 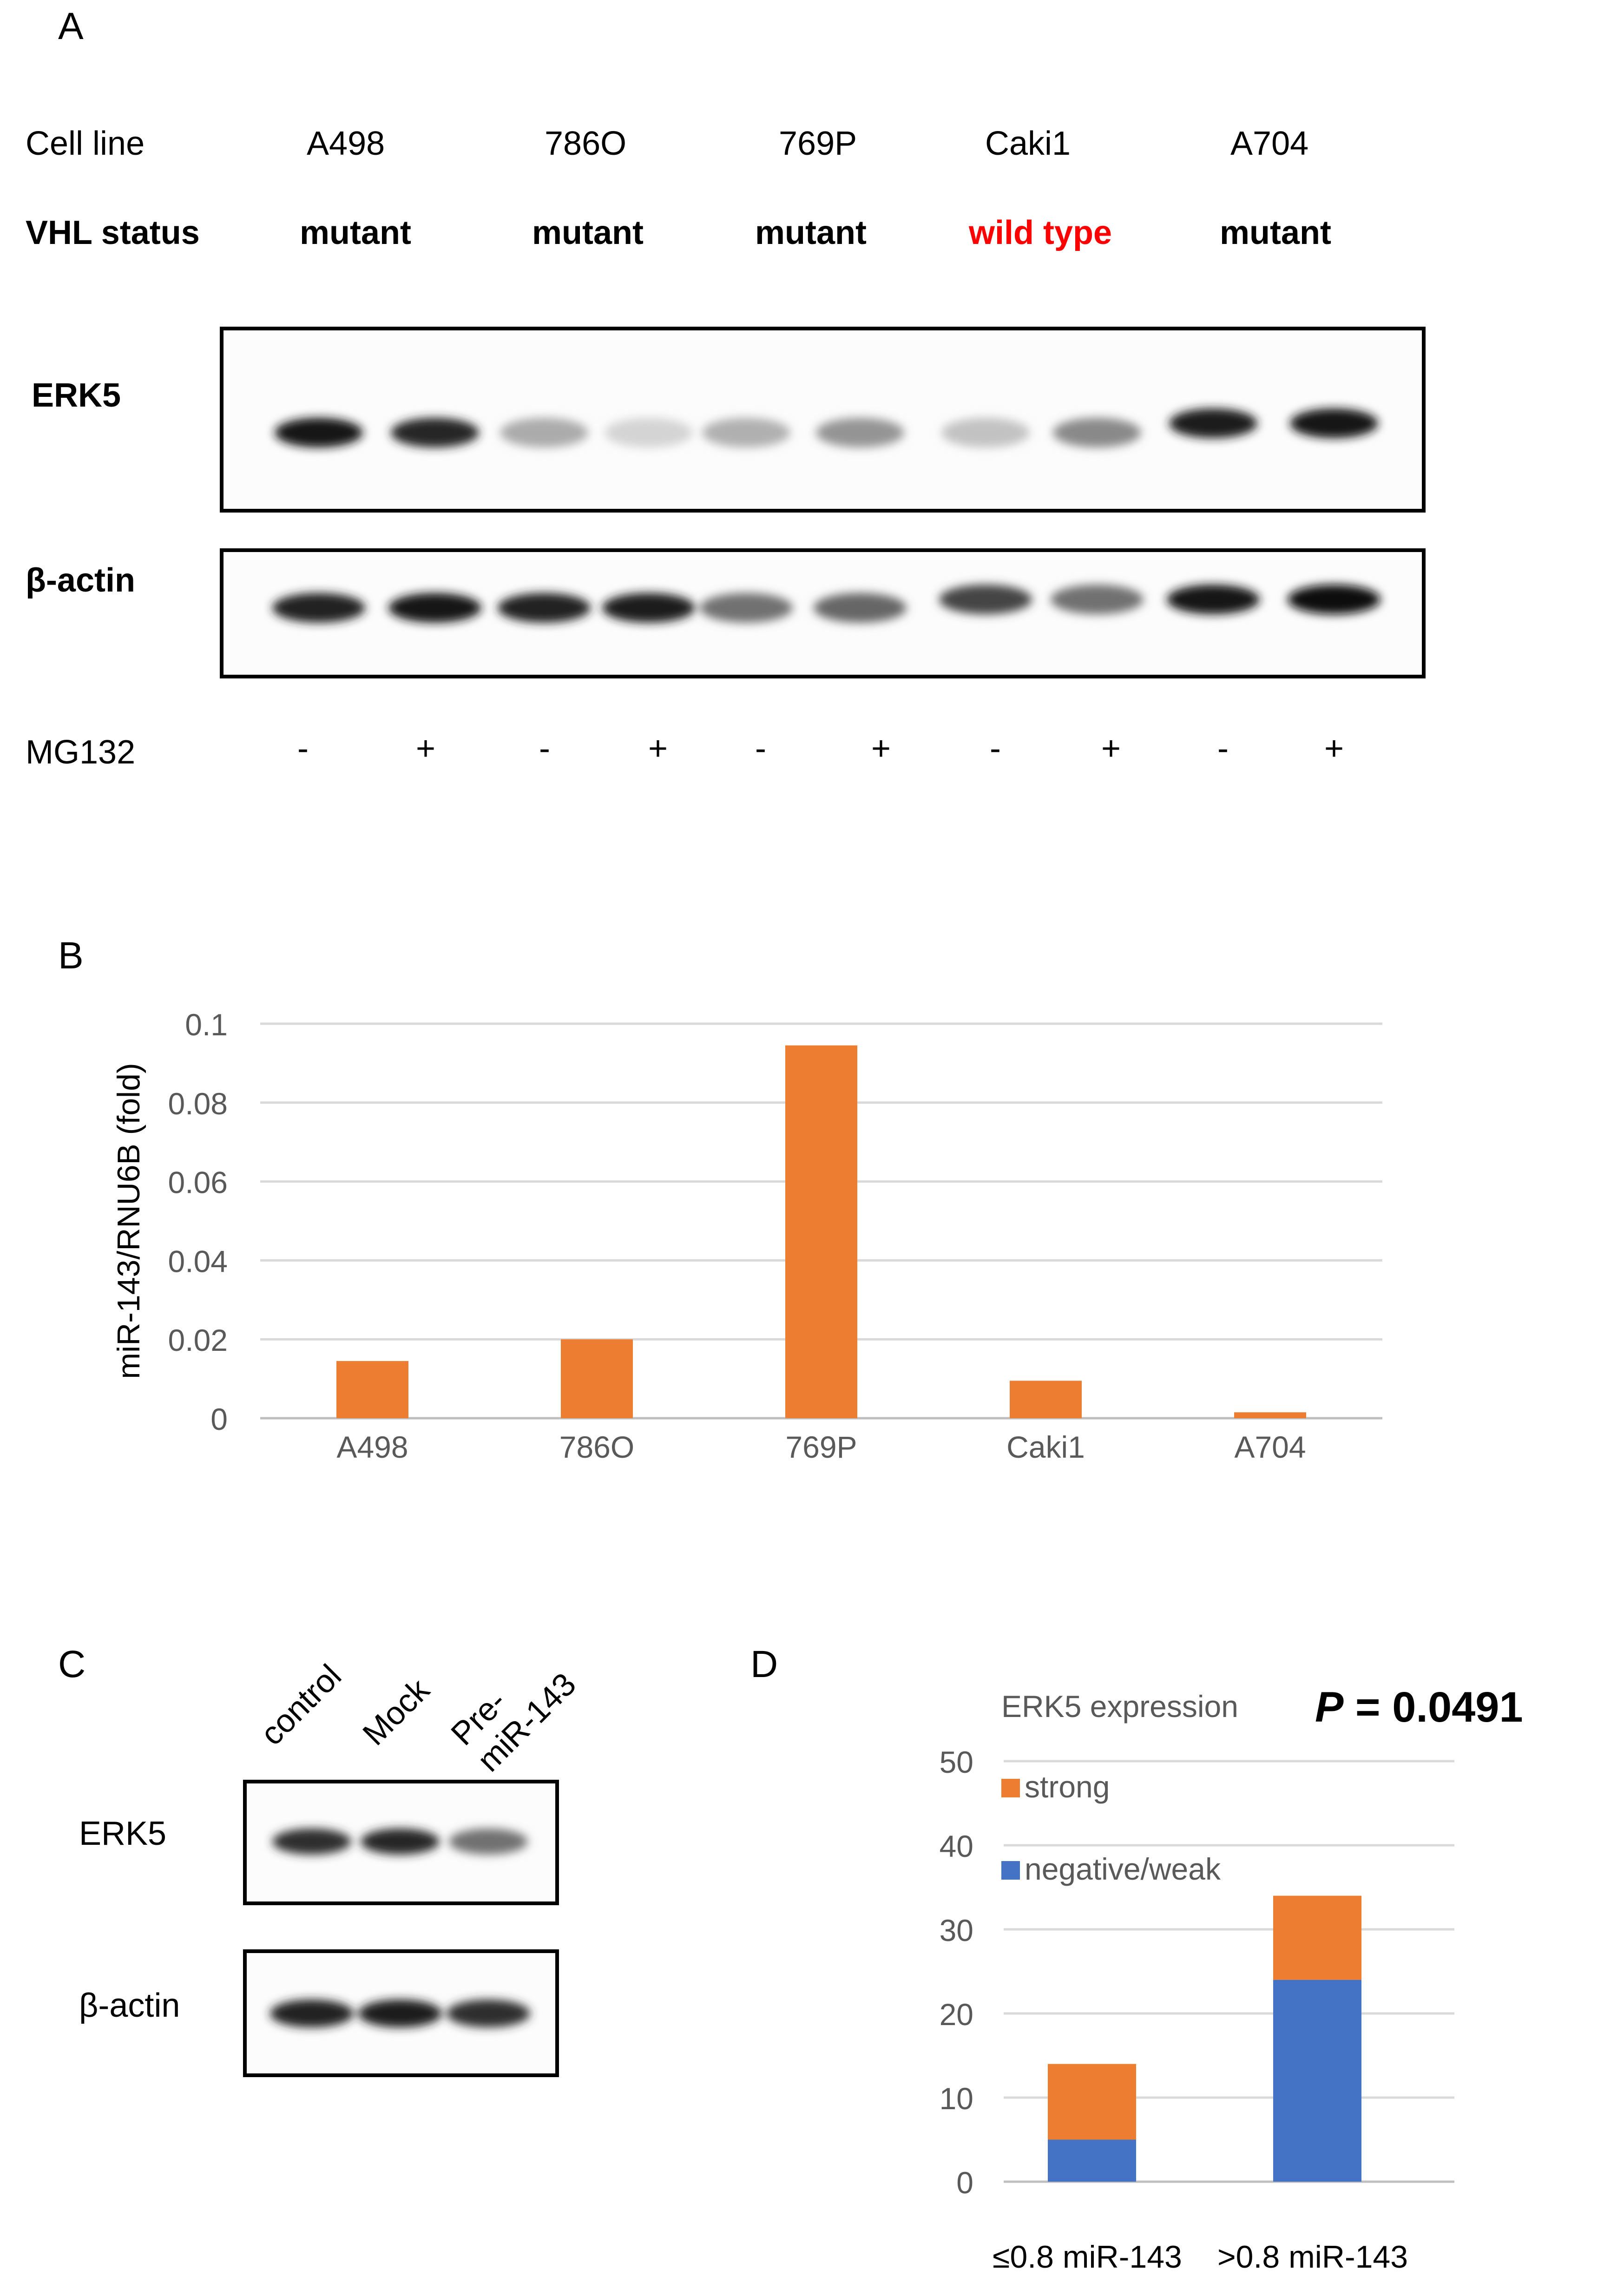 I want to click on actin-blot-label-c: β-actin, so click(x=129, y=2006).